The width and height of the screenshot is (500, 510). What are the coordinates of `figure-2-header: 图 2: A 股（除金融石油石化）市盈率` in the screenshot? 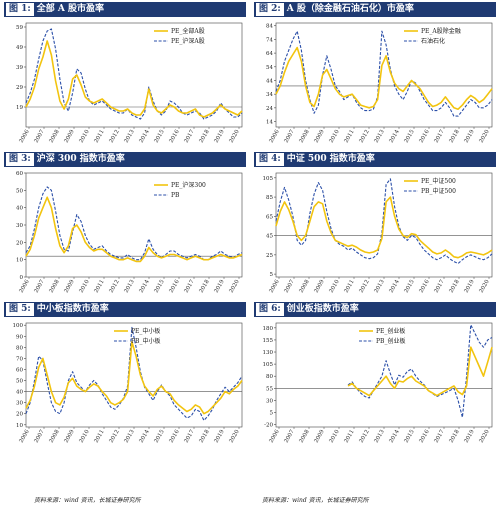 It's located at (375, 9).